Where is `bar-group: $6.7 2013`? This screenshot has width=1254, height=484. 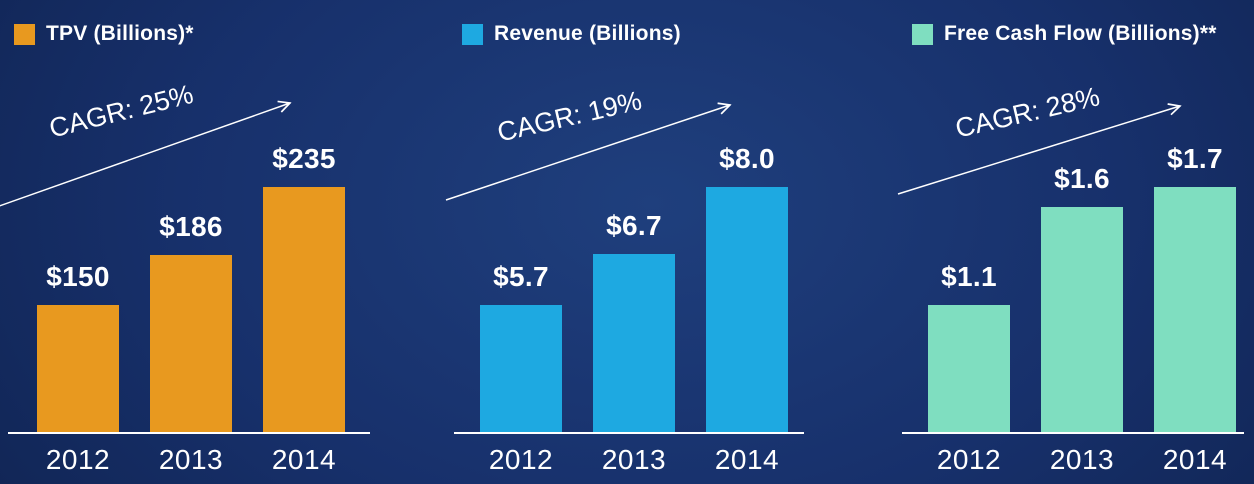 bar-group: $6.7 2013 is located at coordinates (634, 342).